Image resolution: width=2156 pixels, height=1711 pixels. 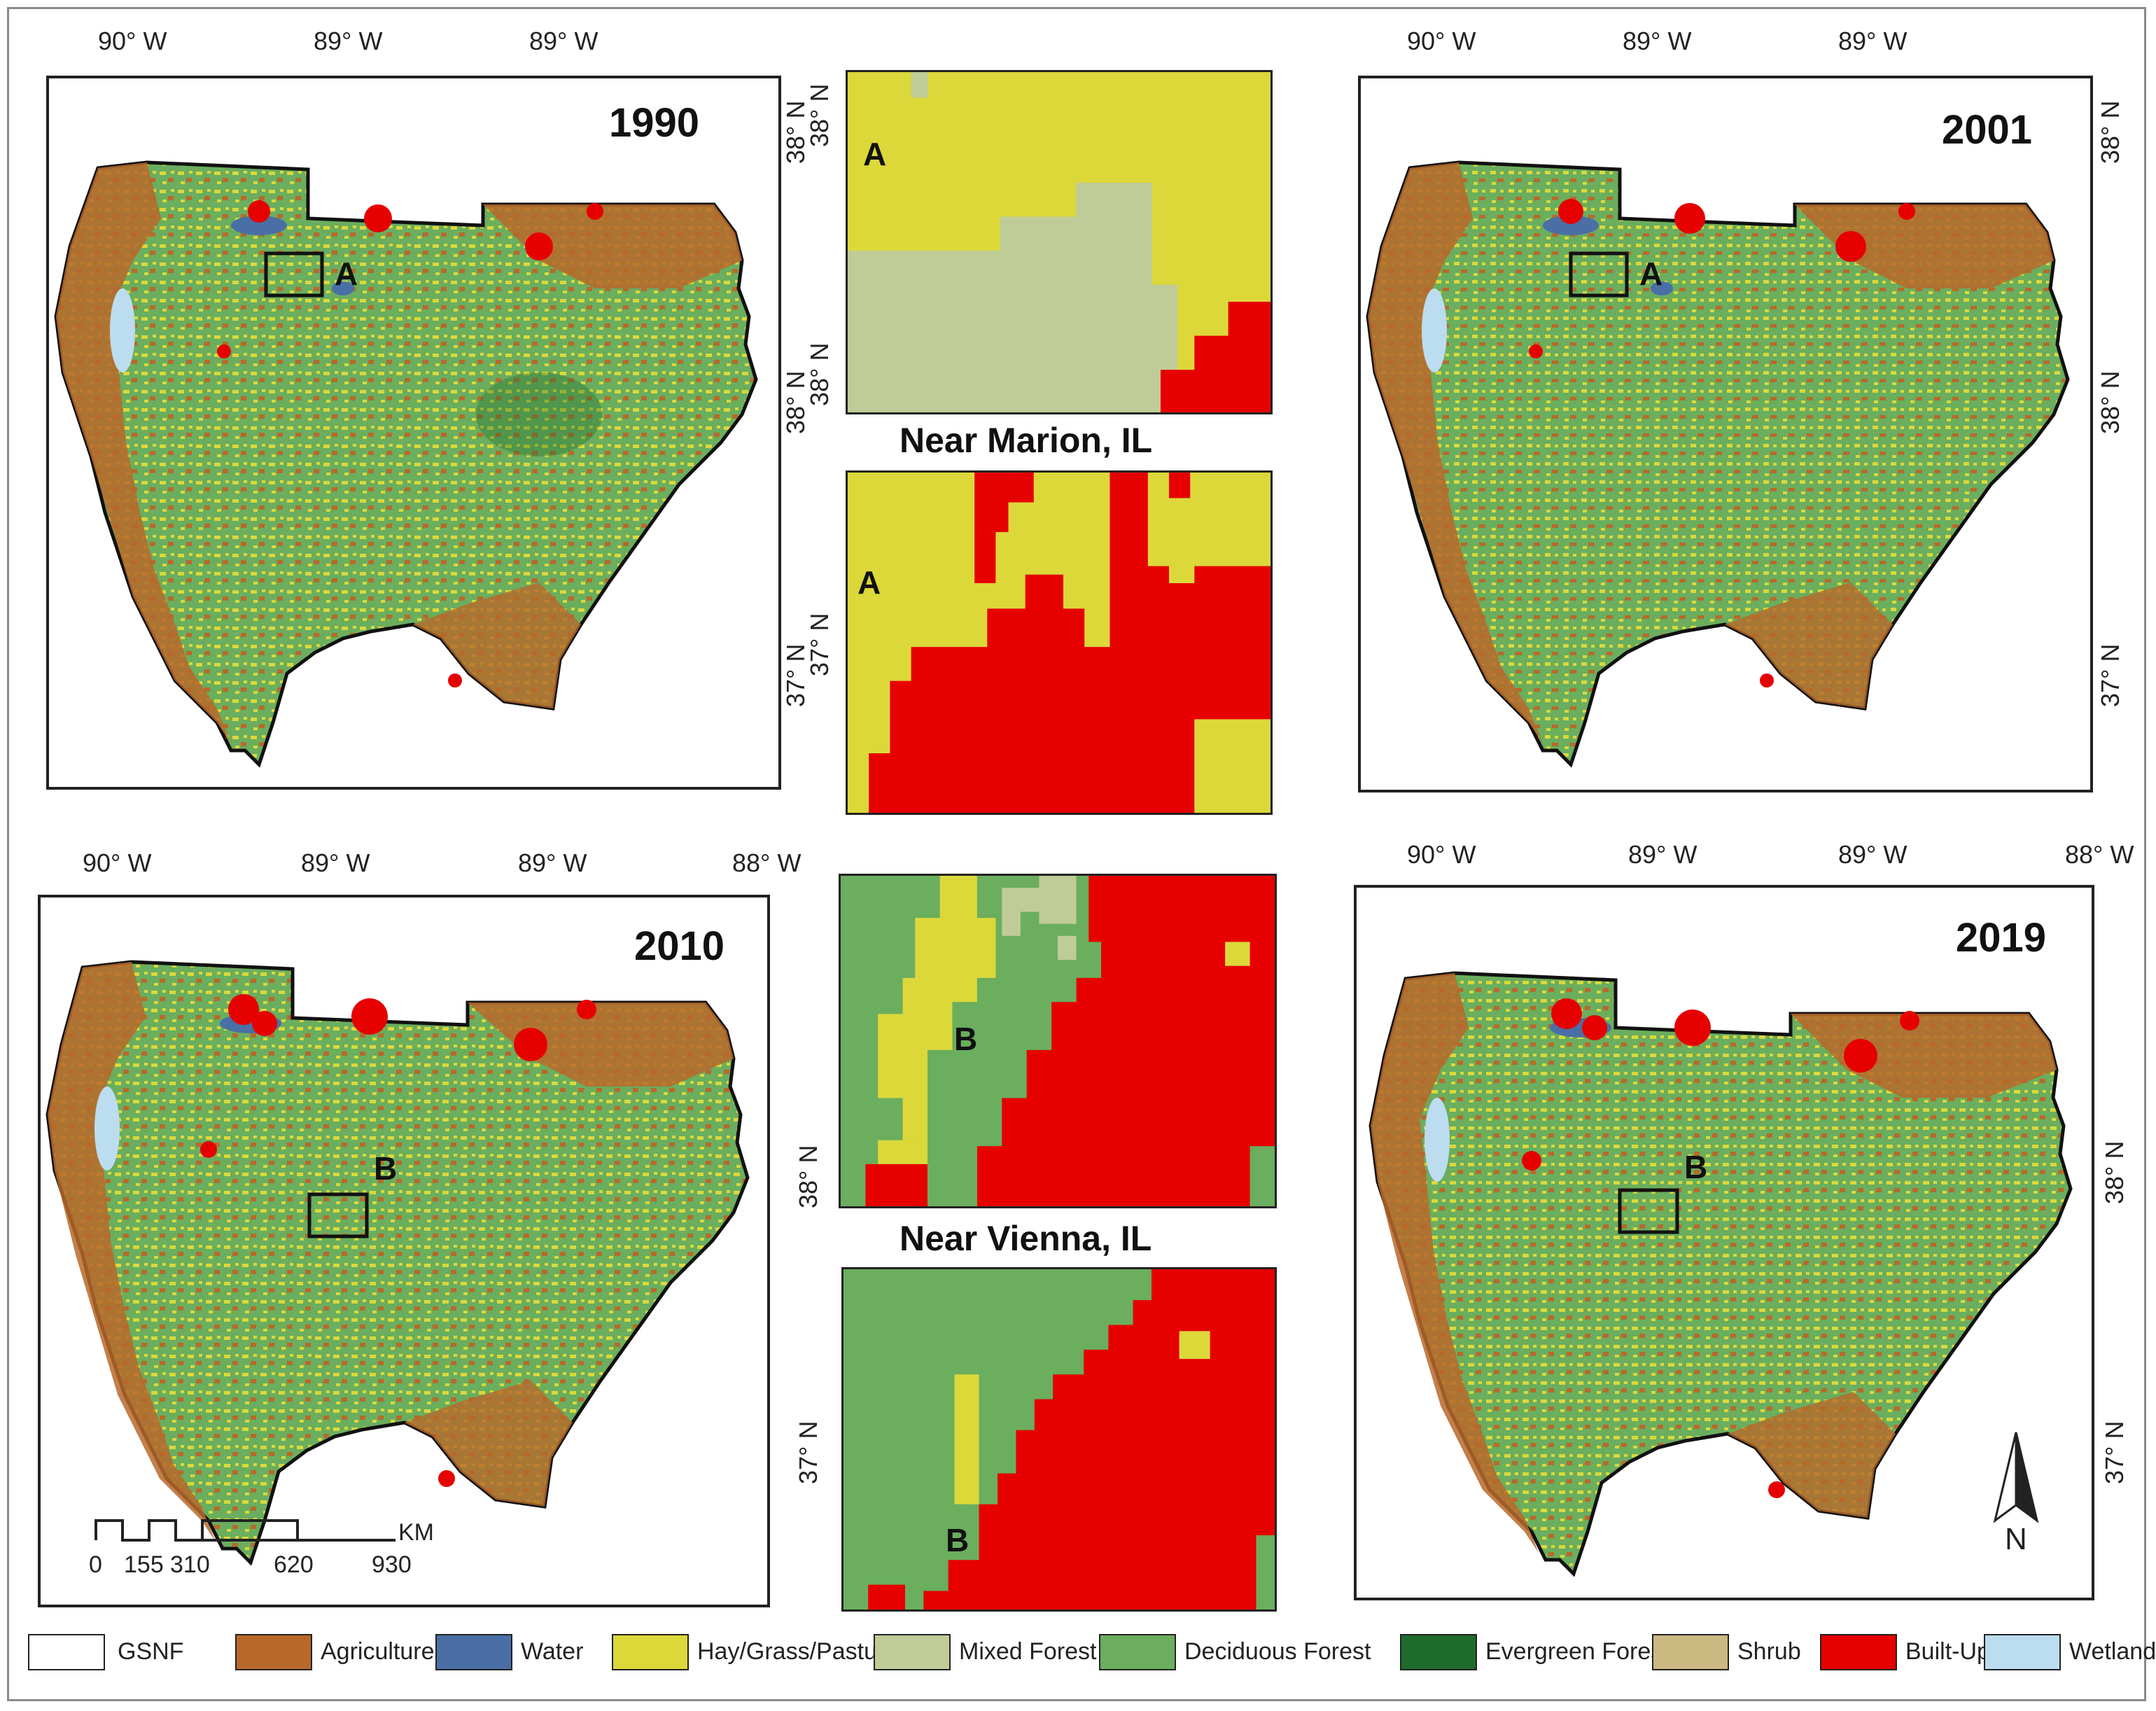 What do you see at coordinates (144, 1564) in the screenshot?
I see `scale-label-155: 155` at bounding box center [144, 1564].